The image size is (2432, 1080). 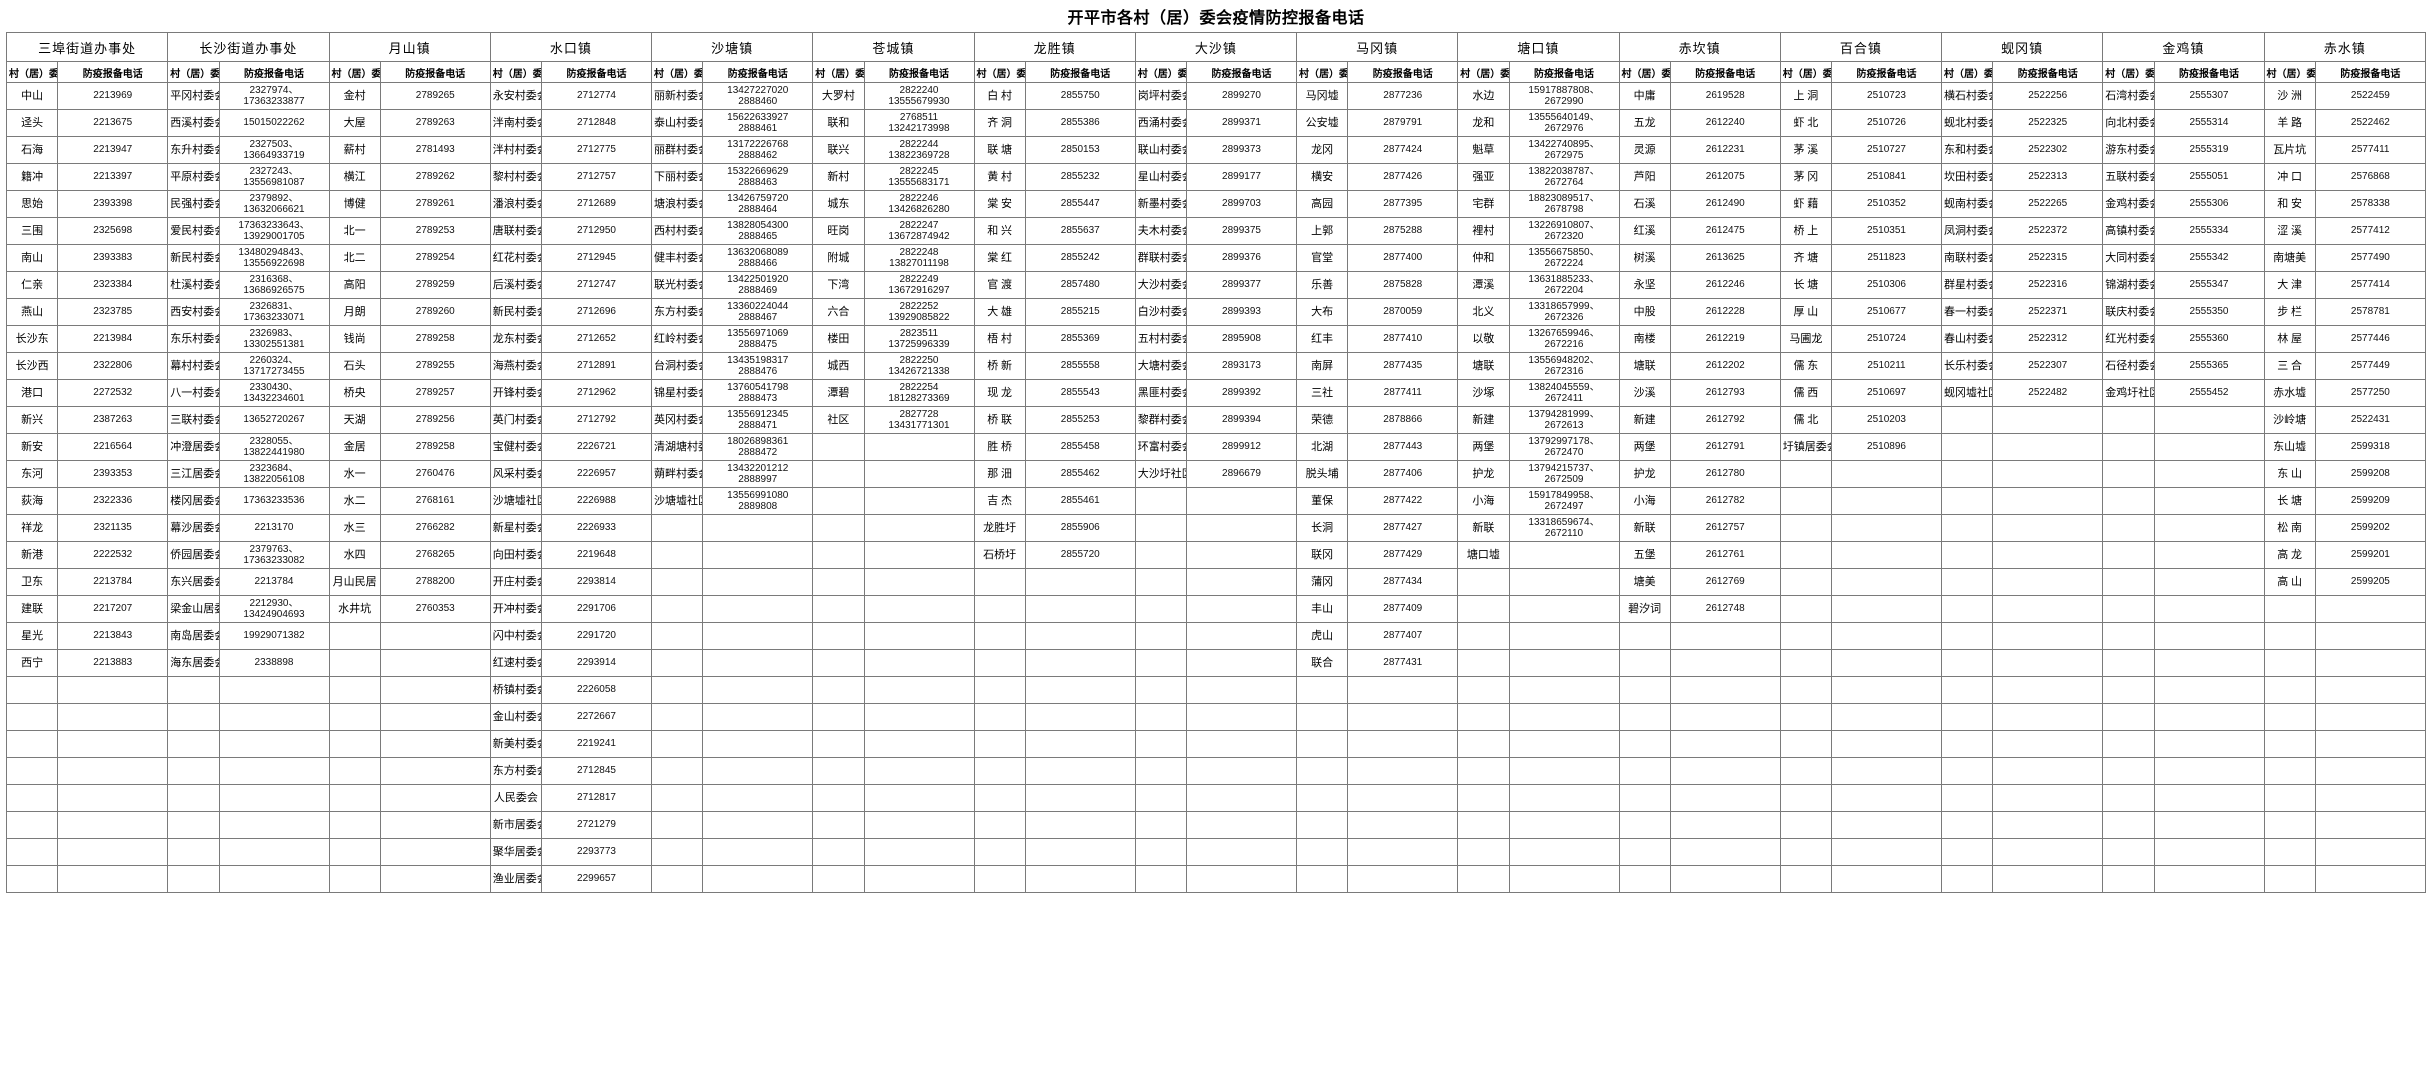 I want to click on phone-line: 13822441980, so click(x=274, y=452).